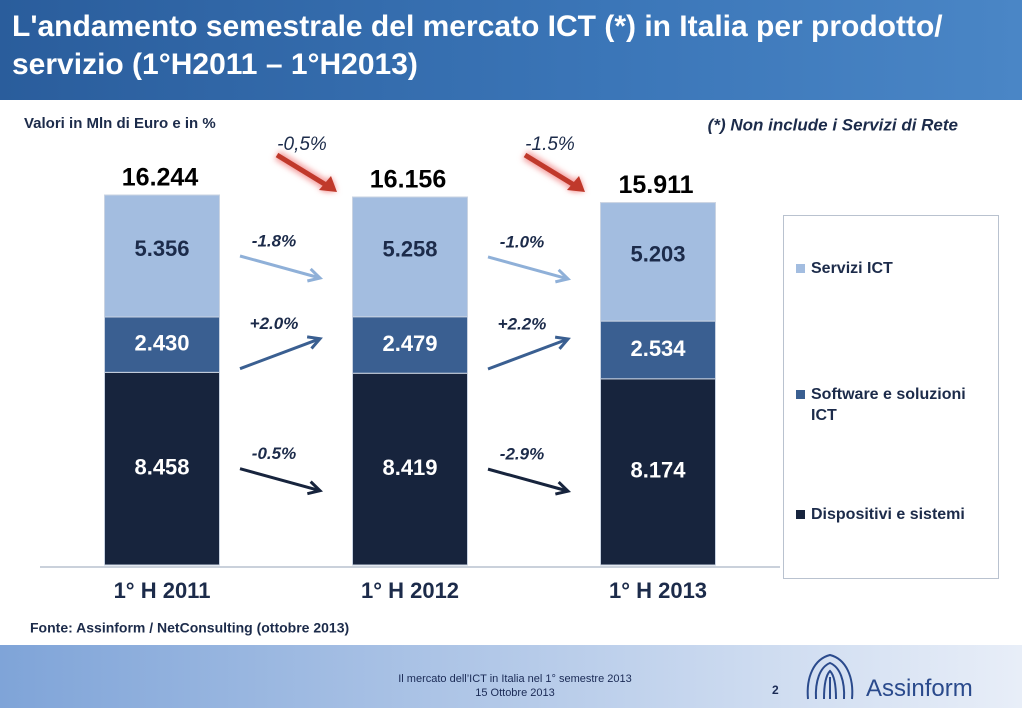  What do you see at coordinates (274, 323) in the screenshot?
I see `change-label: +2.0%` at bounding box center [274, 323].